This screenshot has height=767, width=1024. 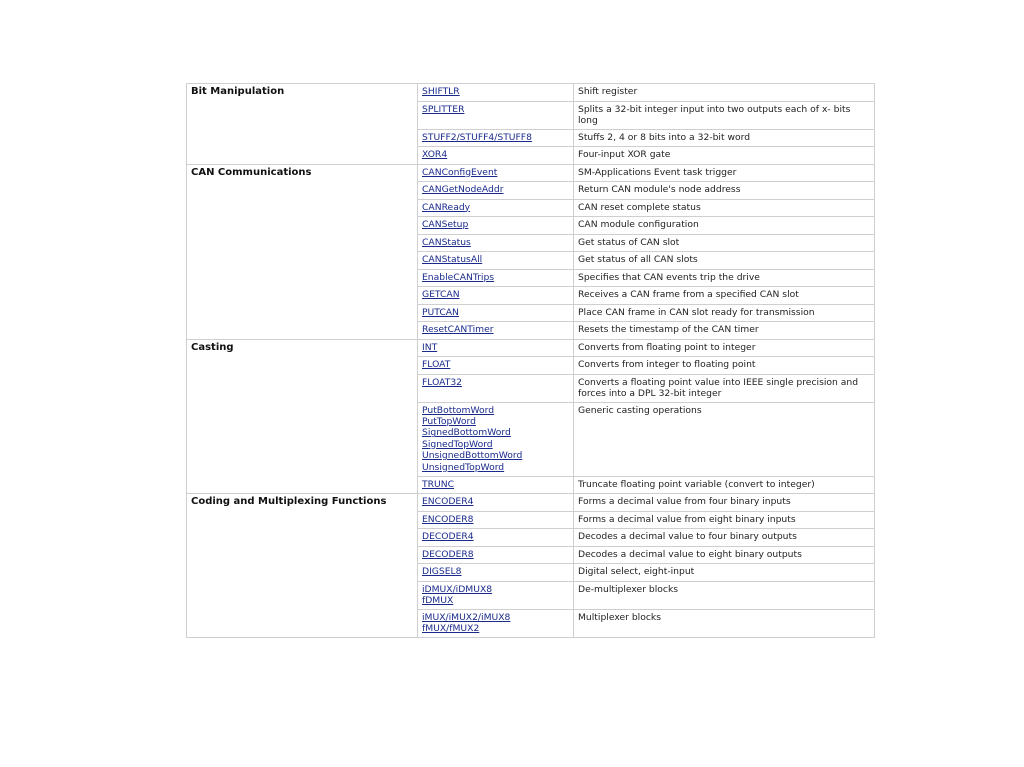 I want to click on function-link: iDMUX/iDMUX8, so click(x=457, y=589).